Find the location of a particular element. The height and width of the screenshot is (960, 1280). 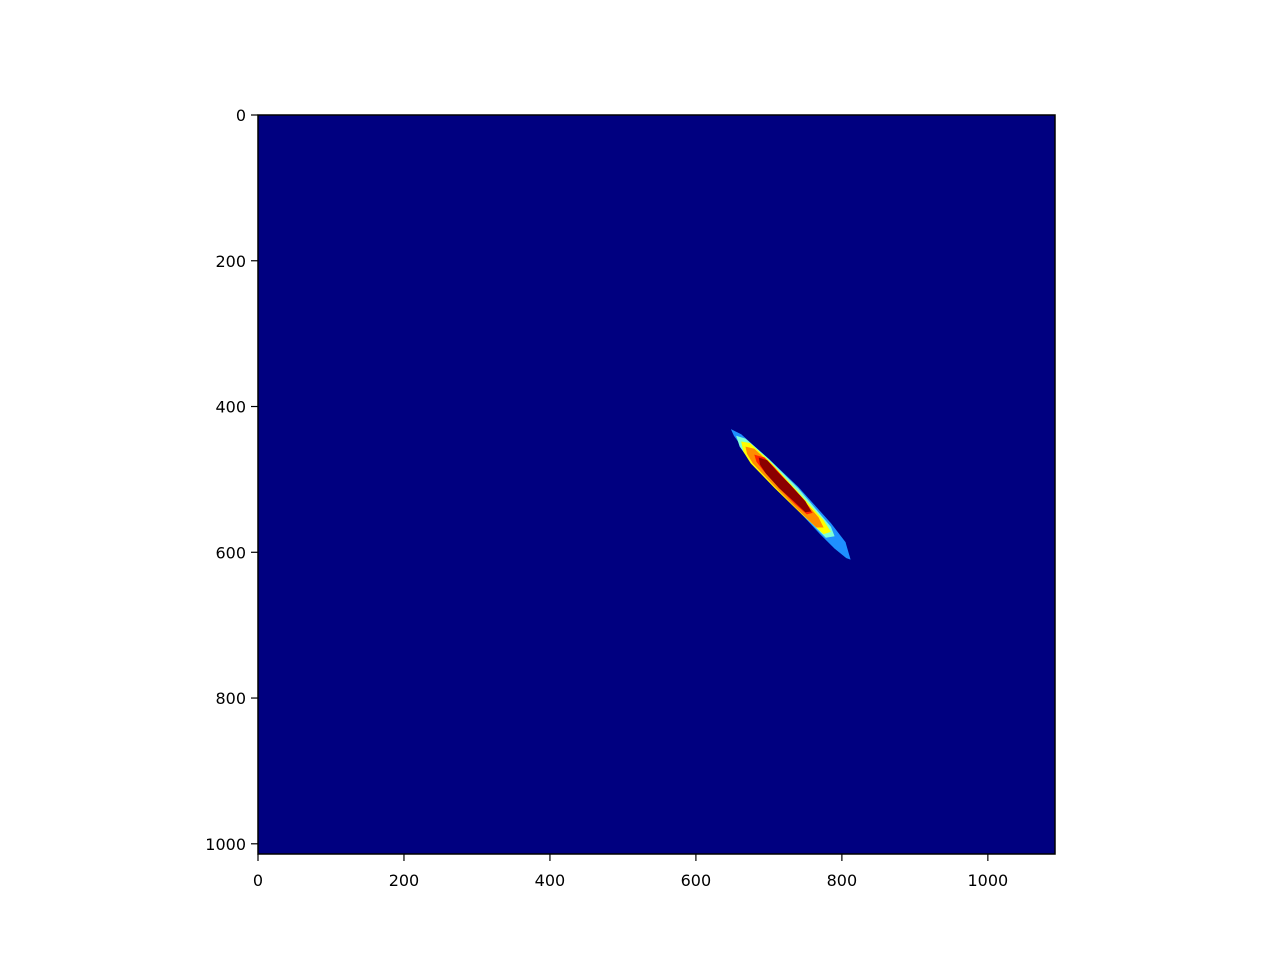

heatmap-contours is located at coordinates (790, 494).